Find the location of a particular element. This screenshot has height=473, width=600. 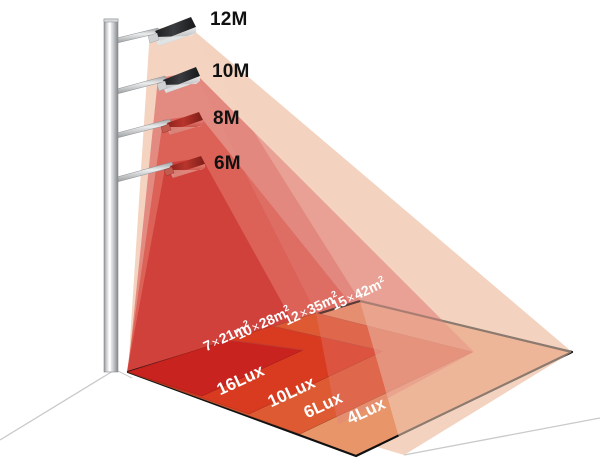

luminaire-10m is located at coordinates (178, 80).